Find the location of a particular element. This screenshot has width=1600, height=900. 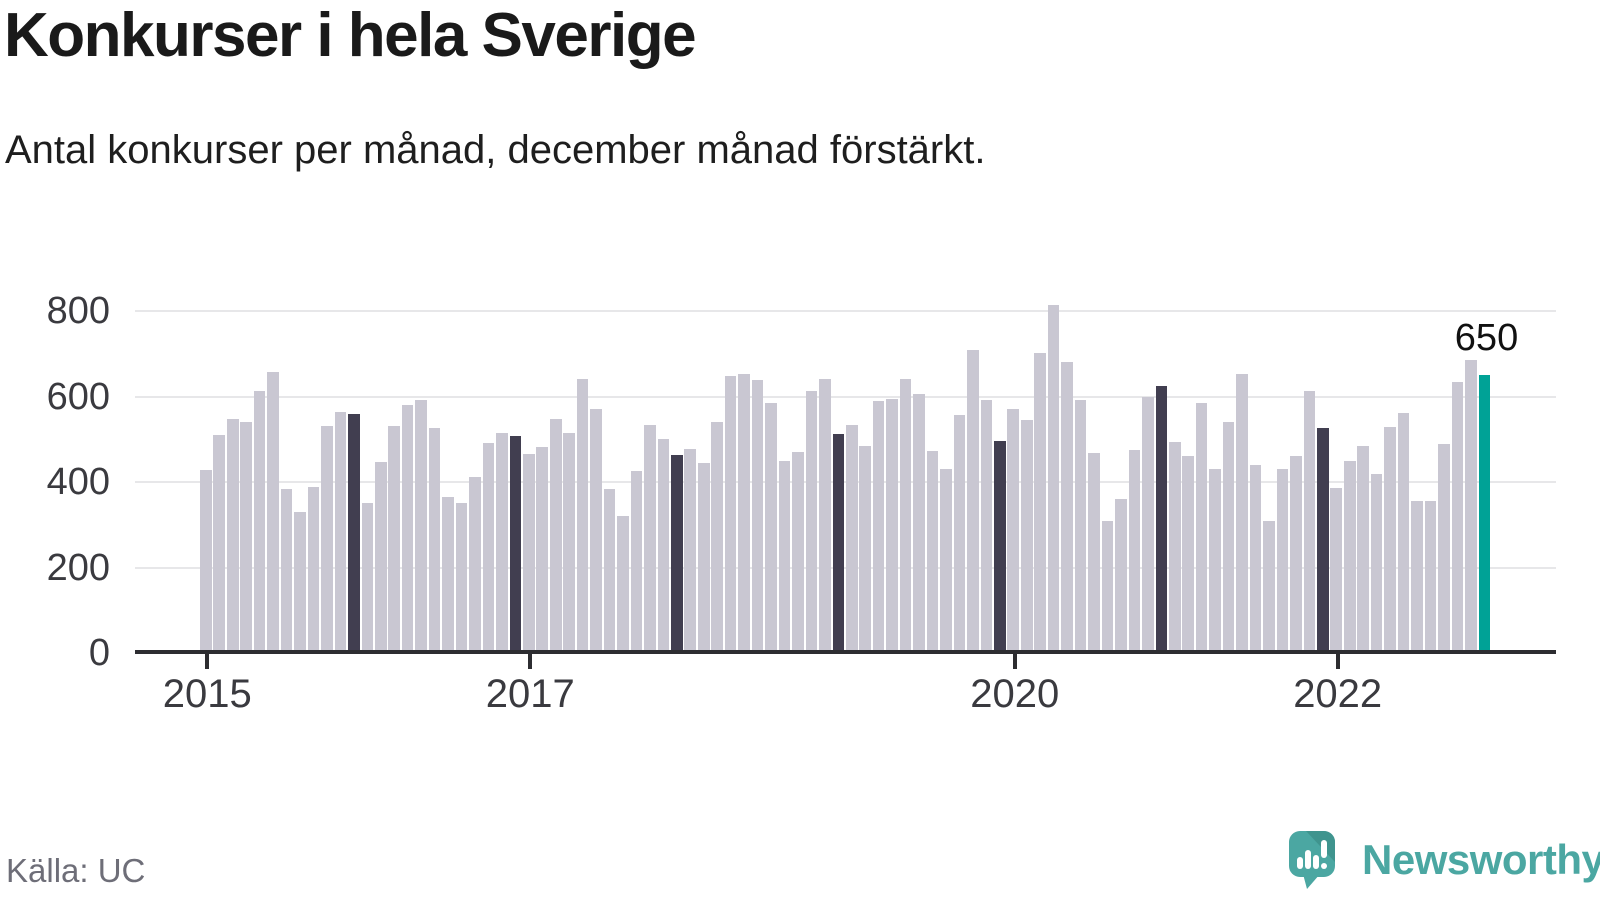

source-text: Källa: UC is located at coordinates (76, 870).